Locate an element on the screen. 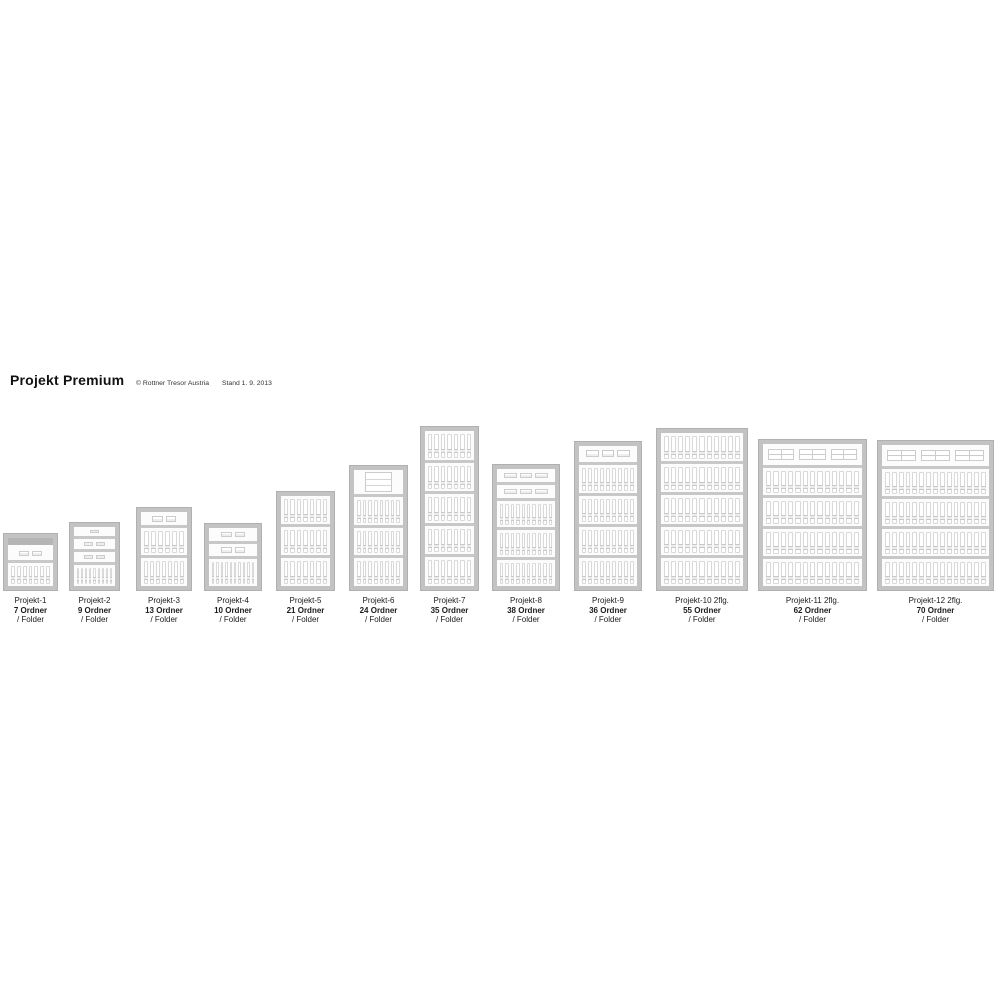 This screenshot has width=1000, height=1000. cabinet-ordner-count: 21 Ordner is located at coordinates (305, 610).